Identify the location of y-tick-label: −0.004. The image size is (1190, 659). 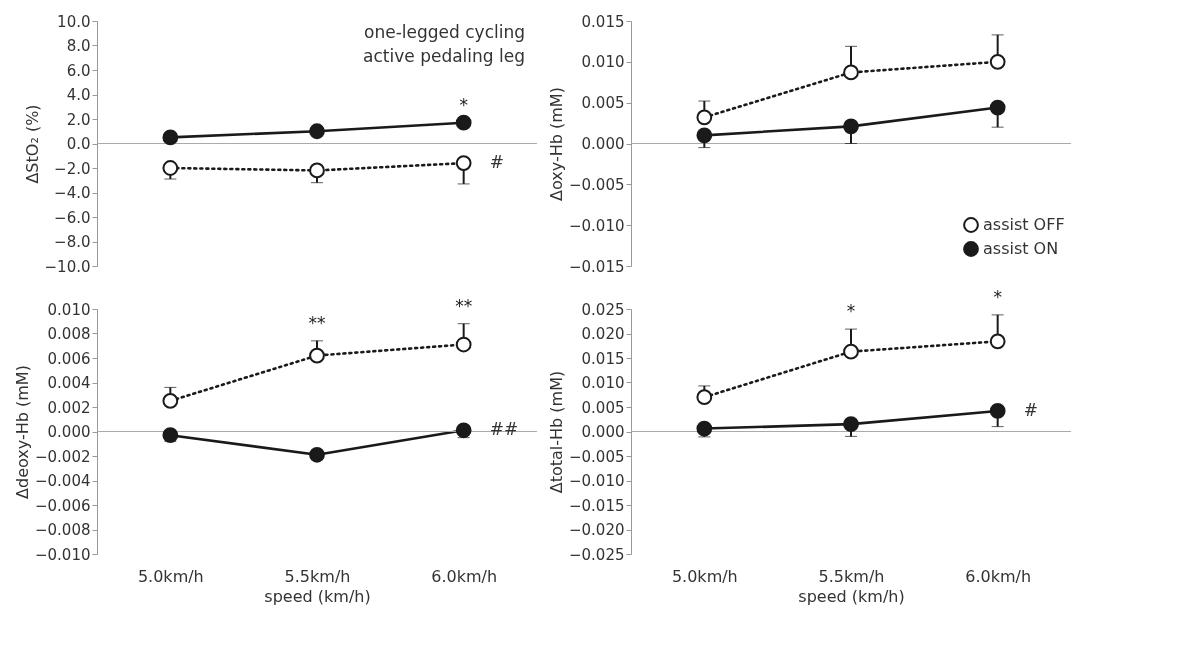
(62, 481).